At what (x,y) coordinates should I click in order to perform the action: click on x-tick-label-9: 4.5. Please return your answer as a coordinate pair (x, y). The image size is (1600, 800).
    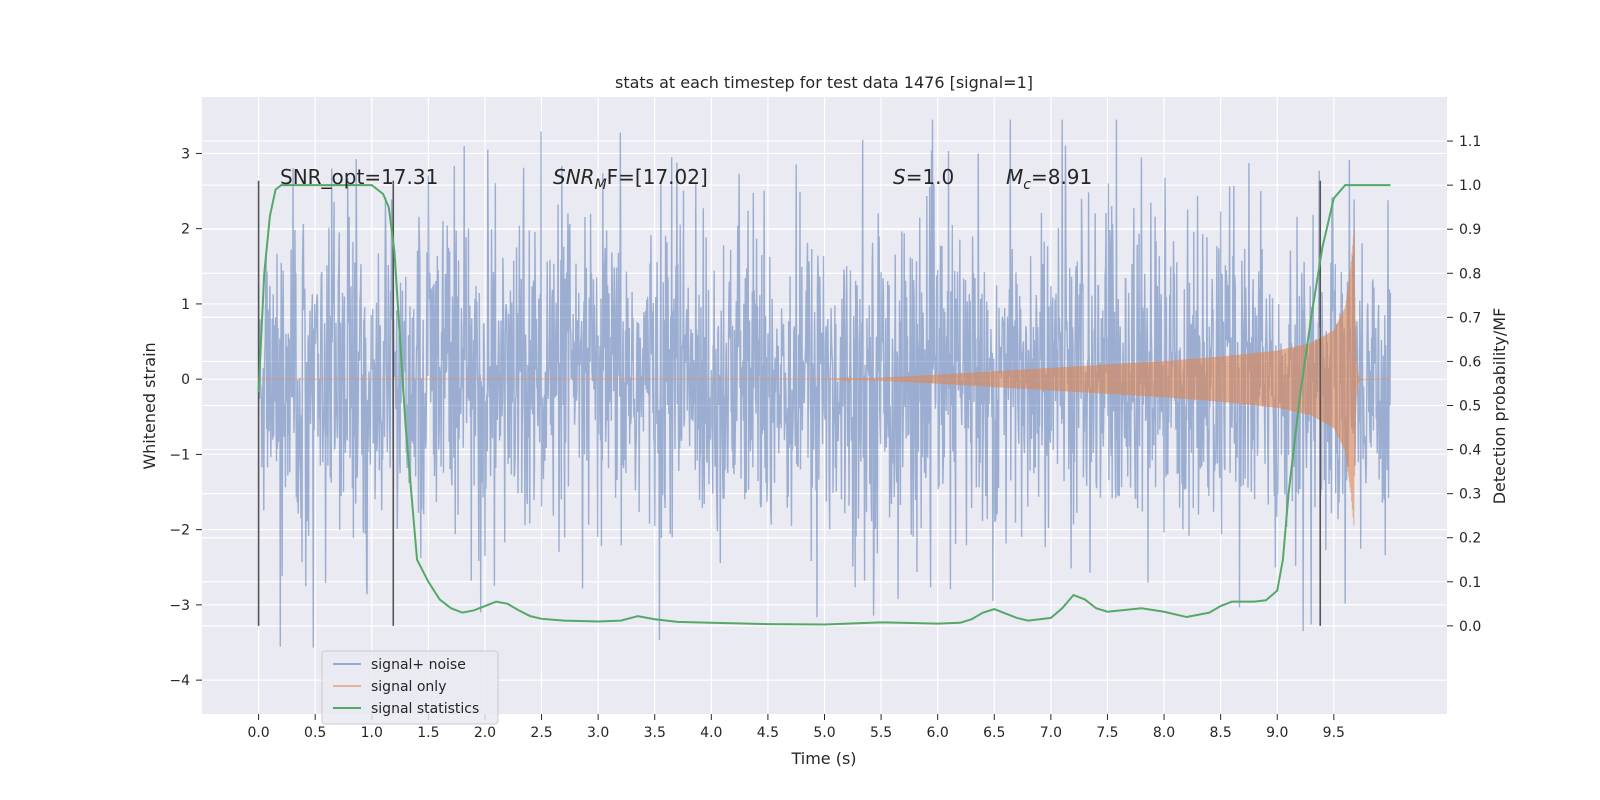
    Looking at the image, I should click on (768, 733).